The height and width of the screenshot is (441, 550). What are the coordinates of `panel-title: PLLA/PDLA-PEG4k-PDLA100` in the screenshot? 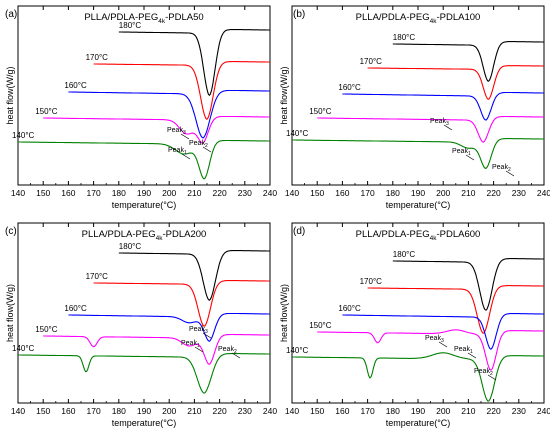 It's located at (418, 18).